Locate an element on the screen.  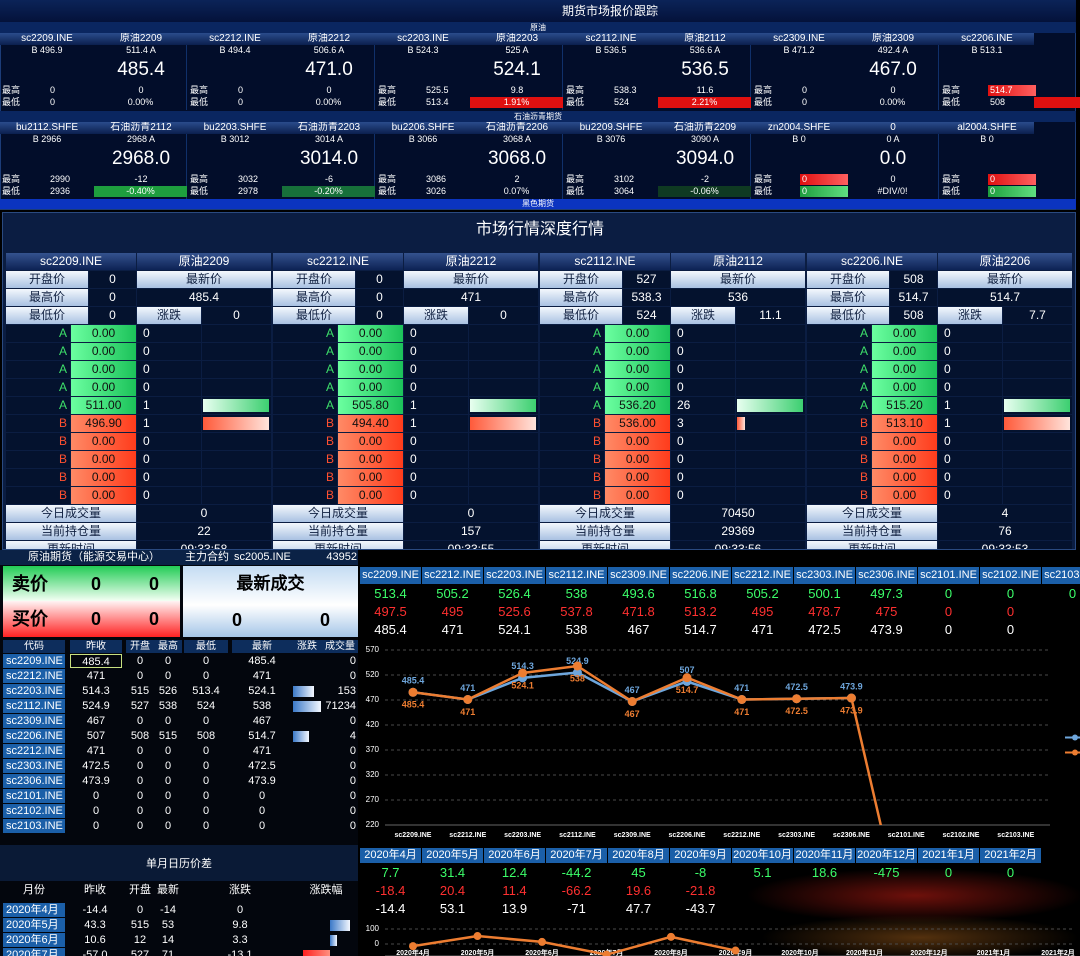
ask: 3014 A is located at coordinates (329, 139).